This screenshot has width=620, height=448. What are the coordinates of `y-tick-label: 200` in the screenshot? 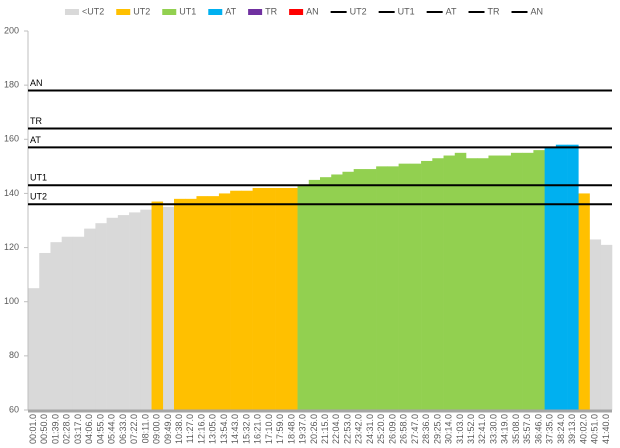 It's located at (11, 30).